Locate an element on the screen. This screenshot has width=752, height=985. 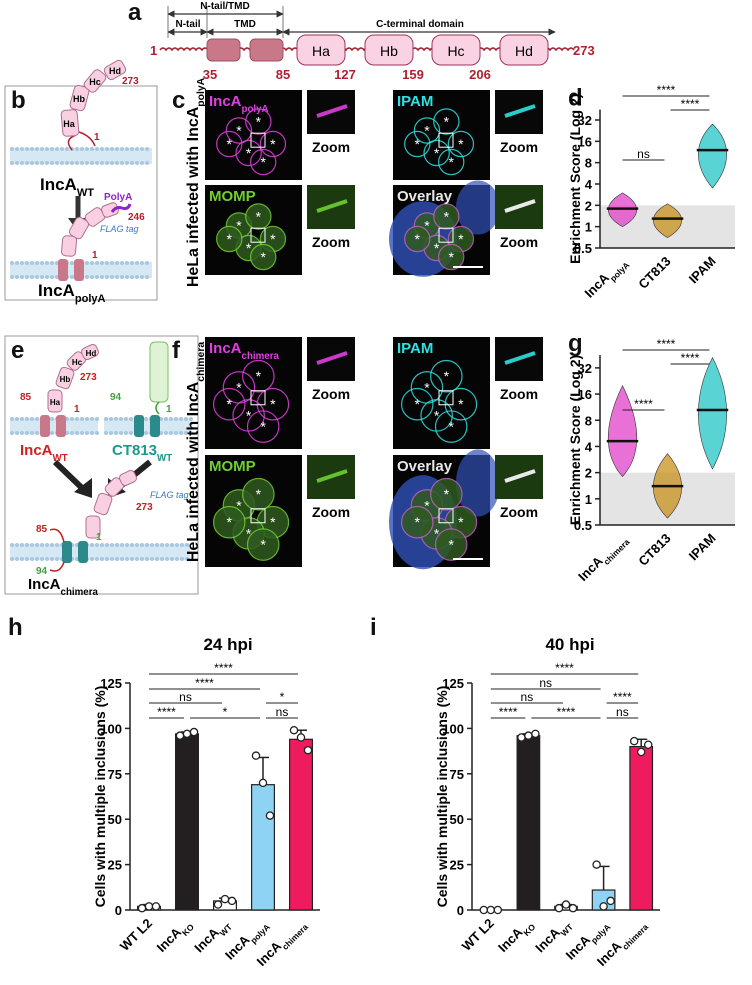
domain-label: N-tail is located at coordinates (188, 24).